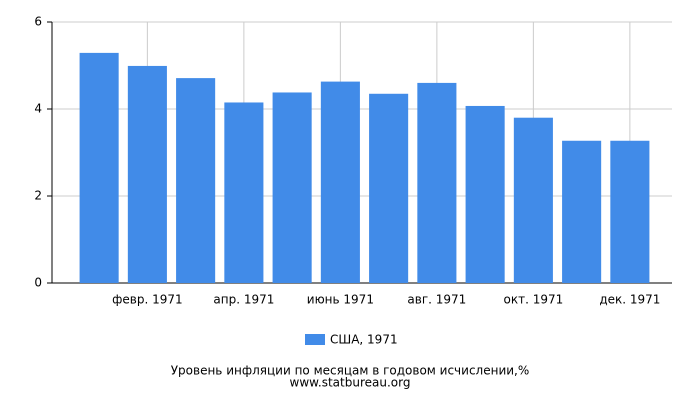 The width and height of the screenshot is (700, 400). Describe the element at coordinates (534, 300) in the screenshot. I see `x-tick-label: окт. 1971` at that location.